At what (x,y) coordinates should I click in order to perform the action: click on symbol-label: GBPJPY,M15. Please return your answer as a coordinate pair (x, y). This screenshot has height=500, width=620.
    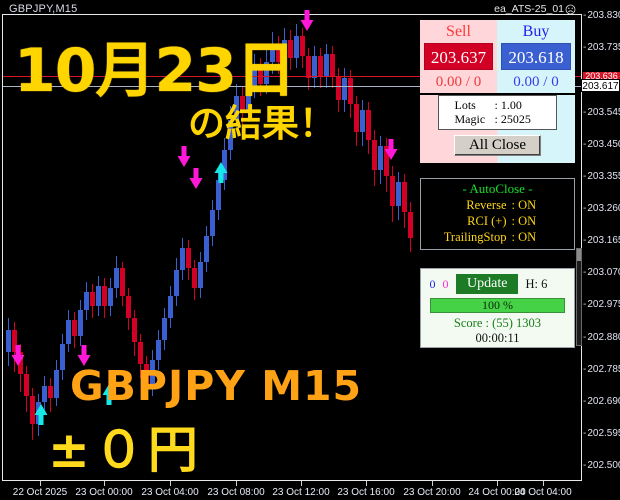
    Looking at the image, I should click on (43, 9).